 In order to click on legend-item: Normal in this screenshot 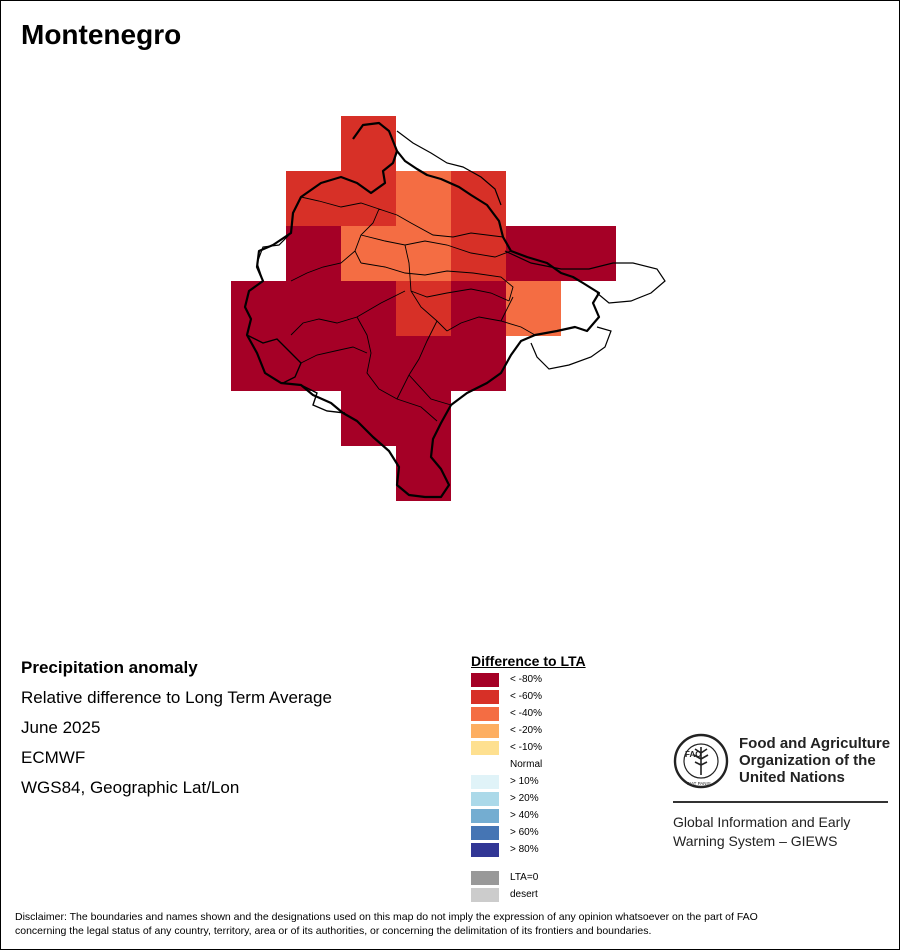, I will do `click(571, 765)`.